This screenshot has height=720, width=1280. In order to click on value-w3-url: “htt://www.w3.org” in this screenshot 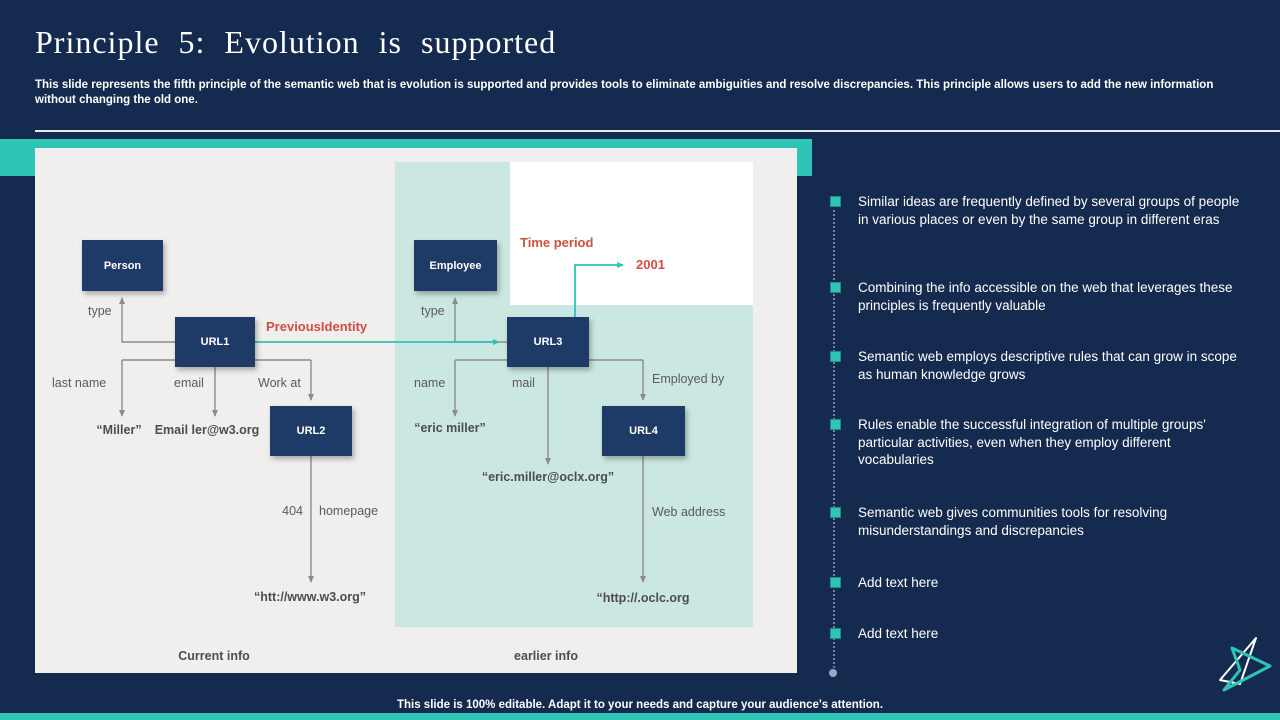, I will do `click(310, 597)`.